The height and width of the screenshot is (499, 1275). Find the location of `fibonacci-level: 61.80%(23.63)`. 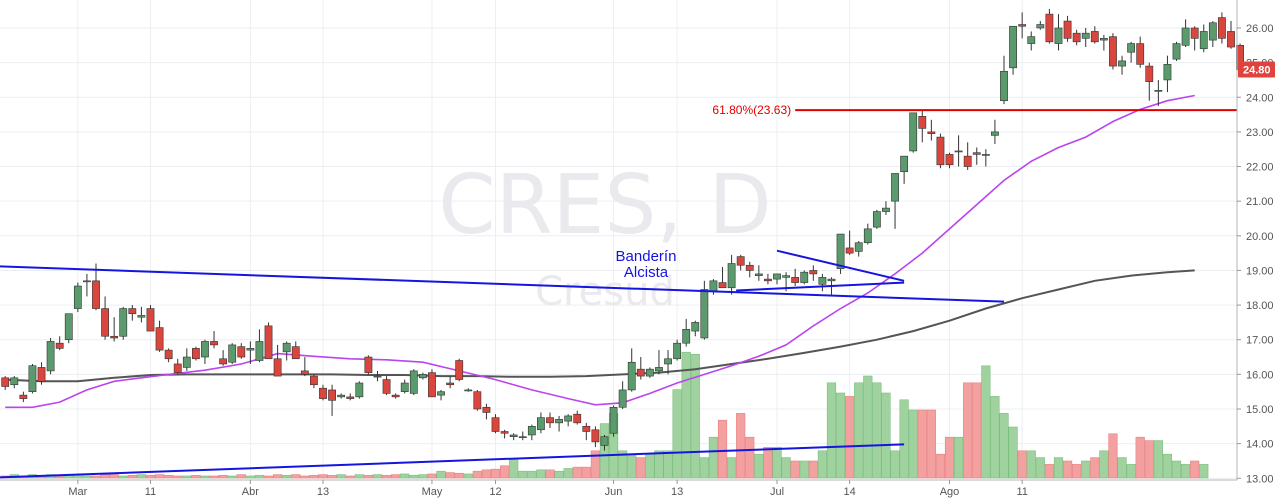

fibonacci-level: 61.80%(23.63) is located at coordinates (974, 110).